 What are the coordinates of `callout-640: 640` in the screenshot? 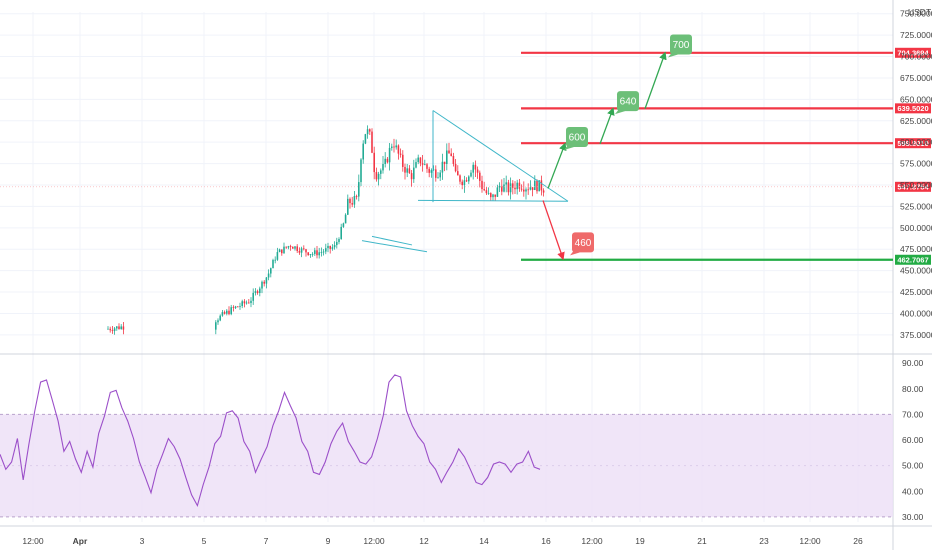 It's located at (627, 103).